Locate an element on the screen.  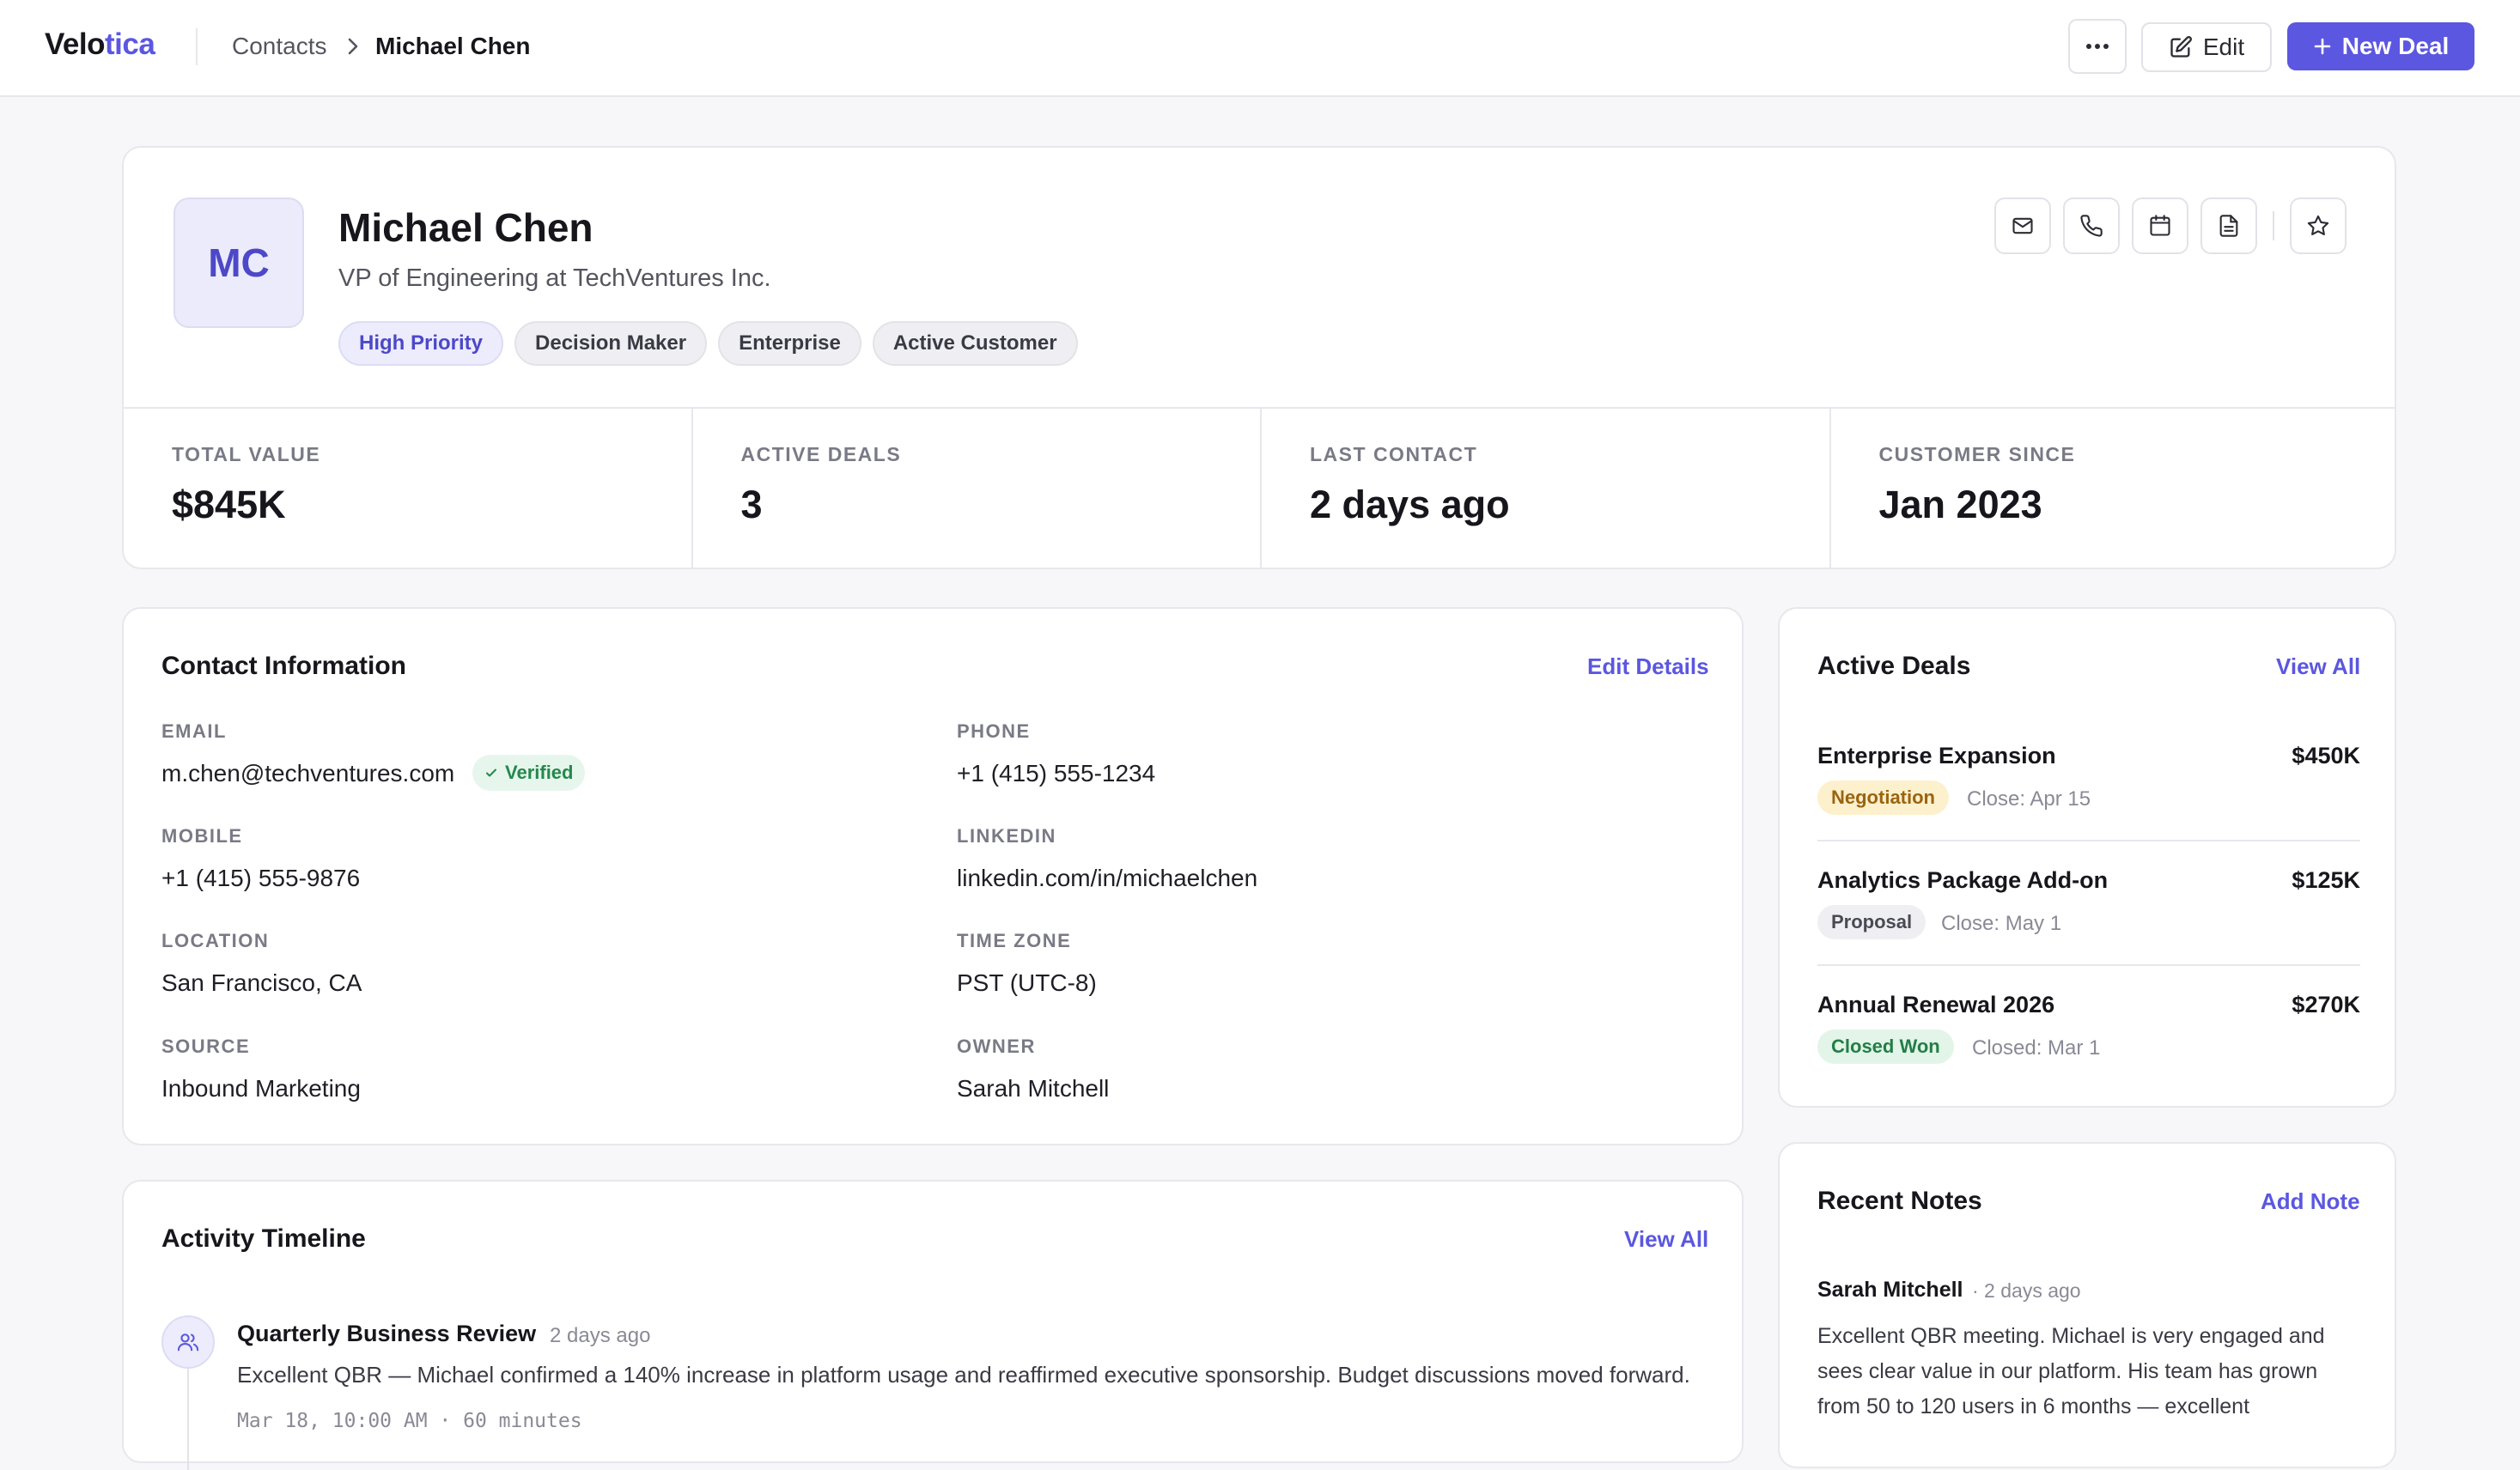
timeline-view-all-link: View All is located at coordinates (1667, 1239).